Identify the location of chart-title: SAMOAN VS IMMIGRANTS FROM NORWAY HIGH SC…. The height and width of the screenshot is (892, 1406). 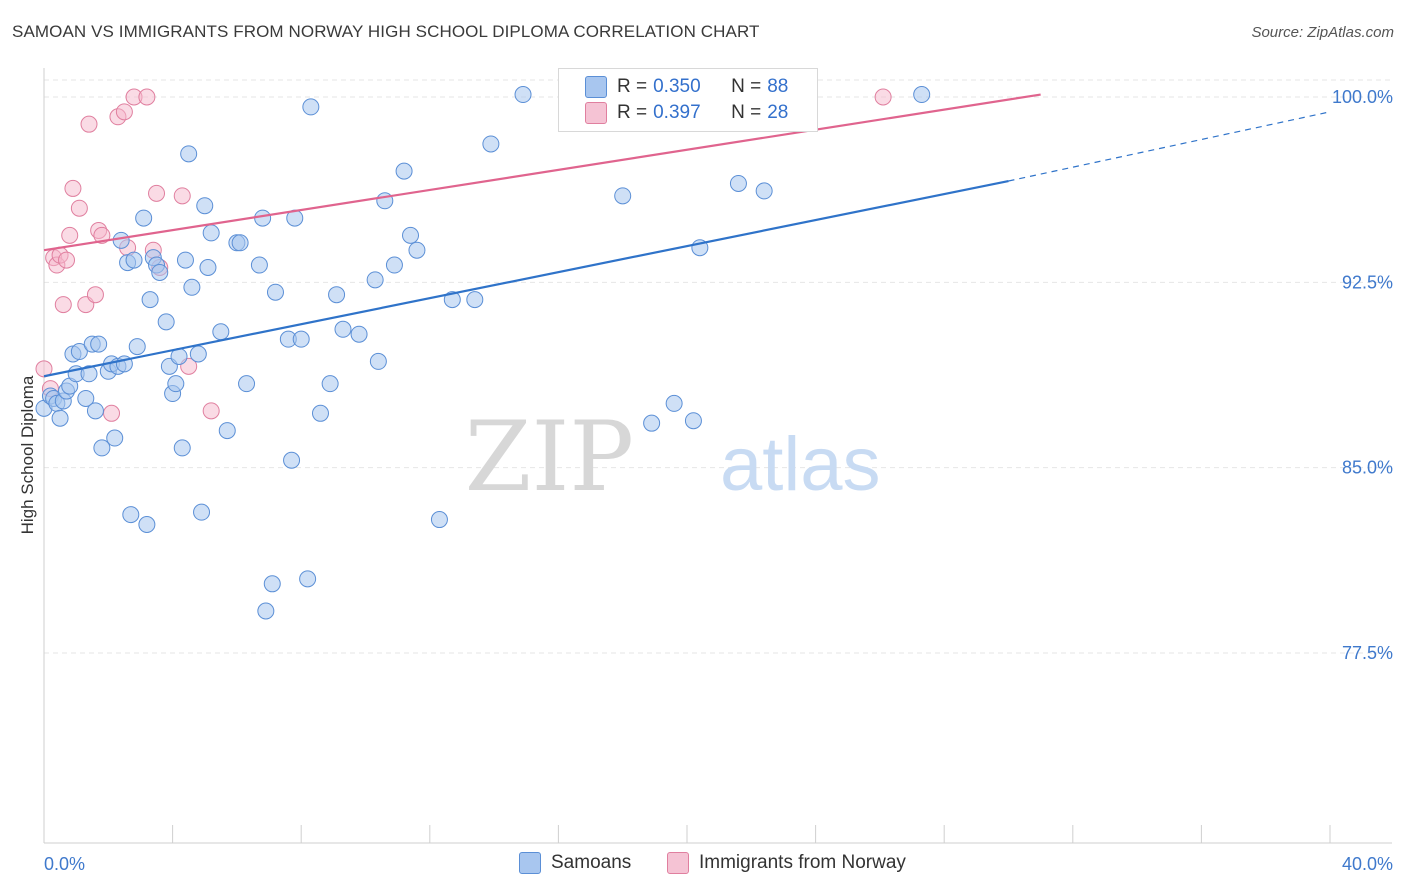
(386, 31).